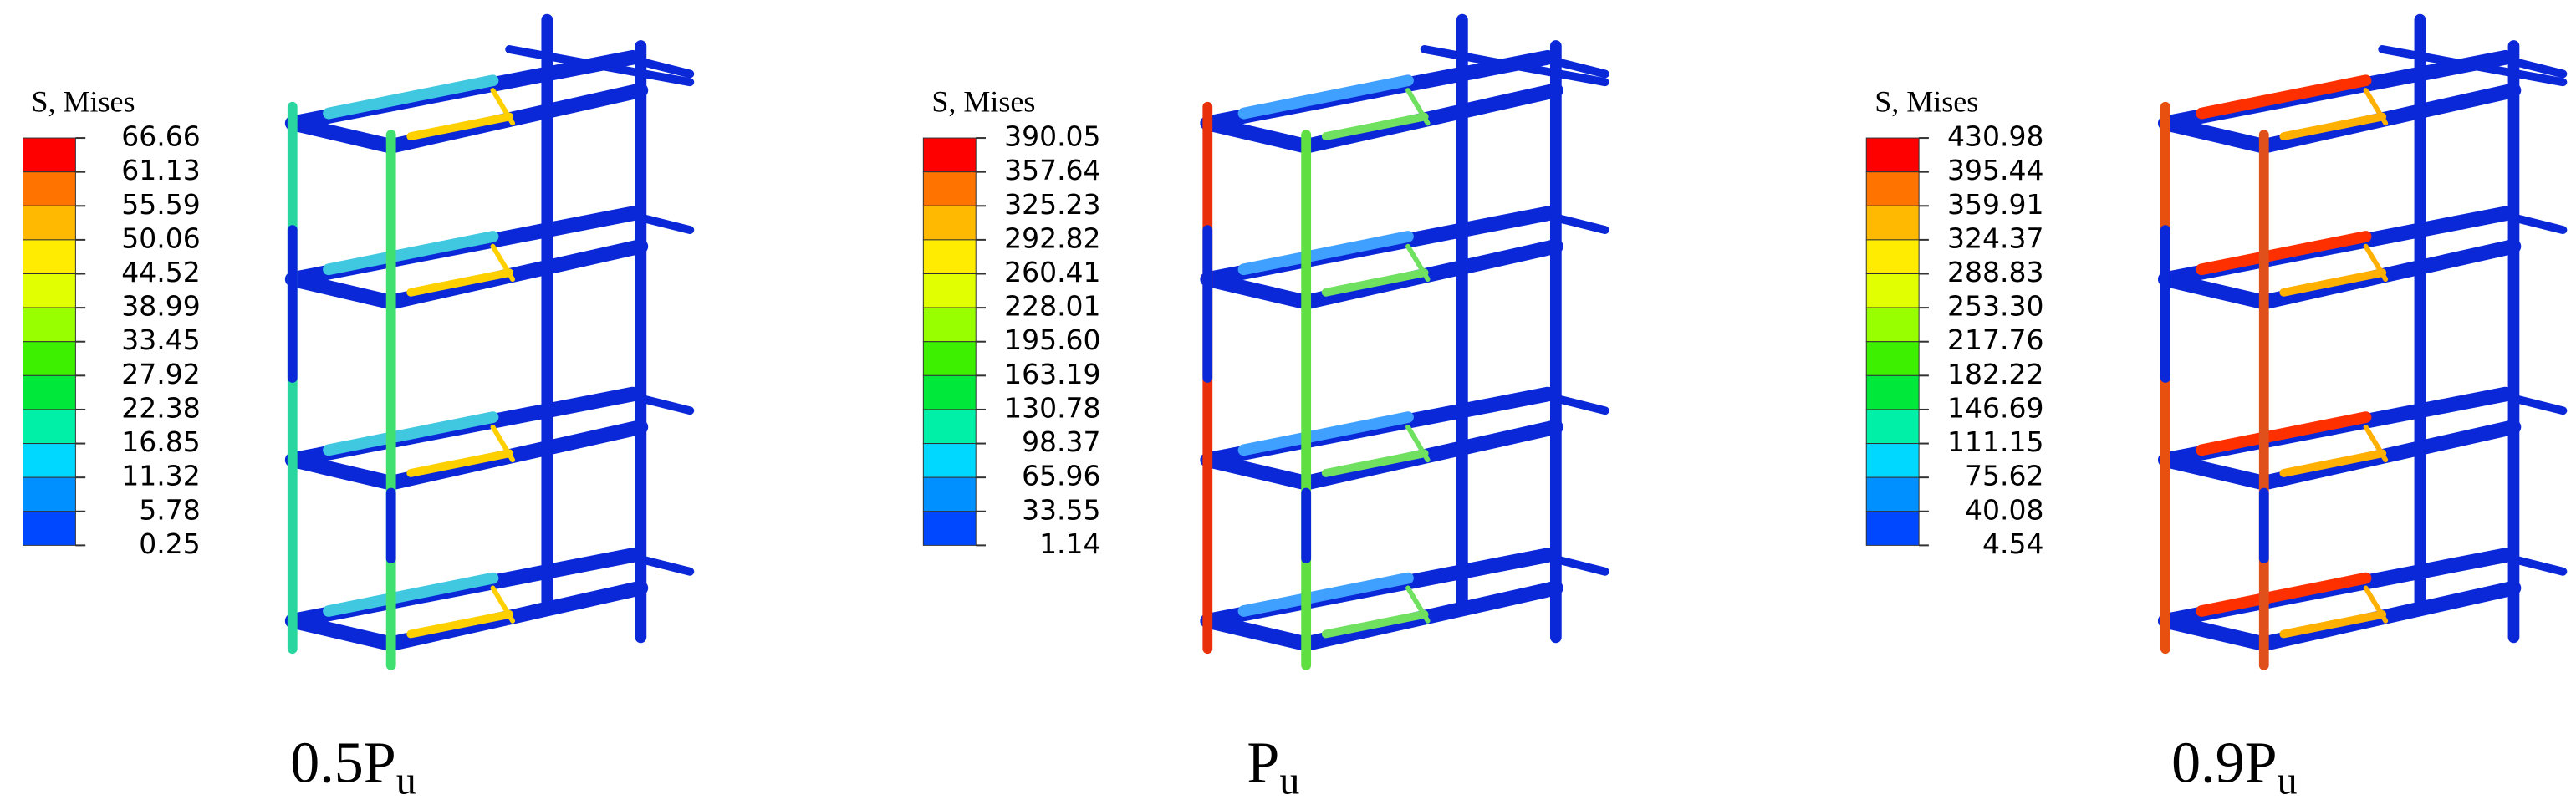 The height and width of the screenshot is (810, 2576). I want to click on legend-value: 395.44, so click(1995, 170).